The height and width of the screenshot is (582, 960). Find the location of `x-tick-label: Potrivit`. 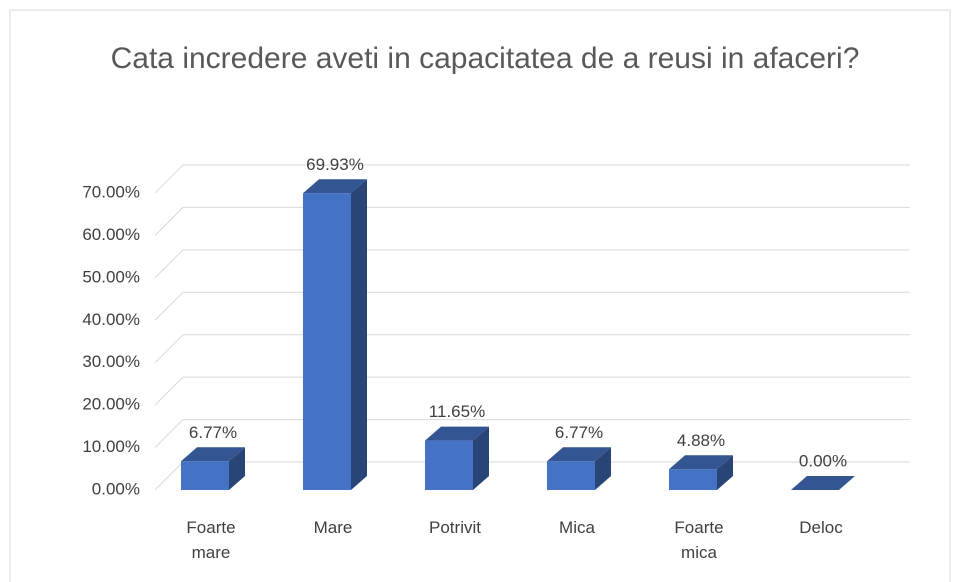

x-tick-label: Potrivit is located at coordinates (455, 527).